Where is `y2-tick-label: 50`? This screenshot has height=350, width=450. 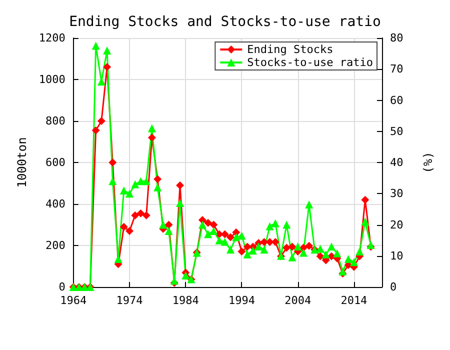
y2-tick-label: 50 is located at coordinates (397, 131).